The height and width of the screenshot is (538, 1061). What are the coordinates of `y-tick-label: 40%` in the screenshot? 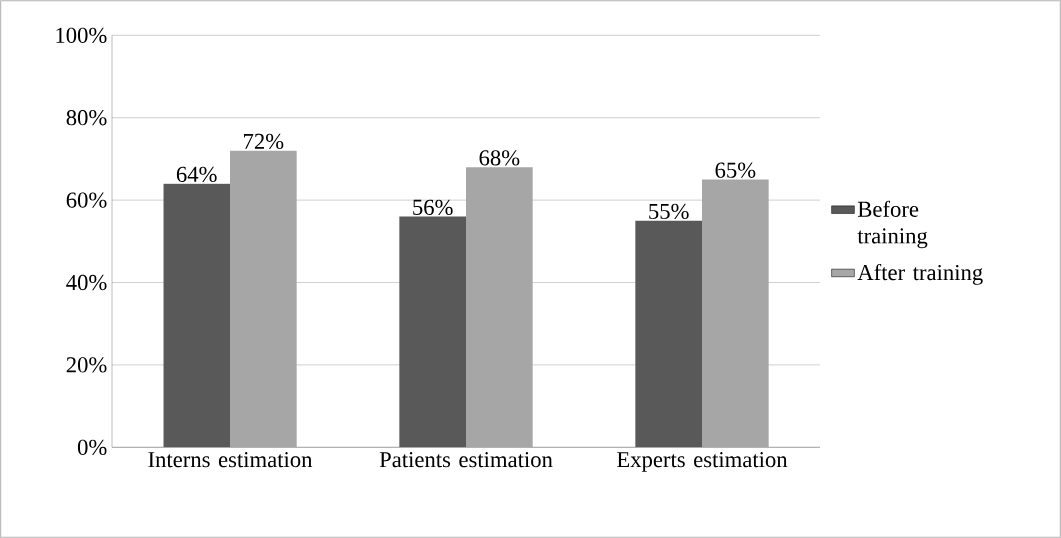 It's located at (86, 282).